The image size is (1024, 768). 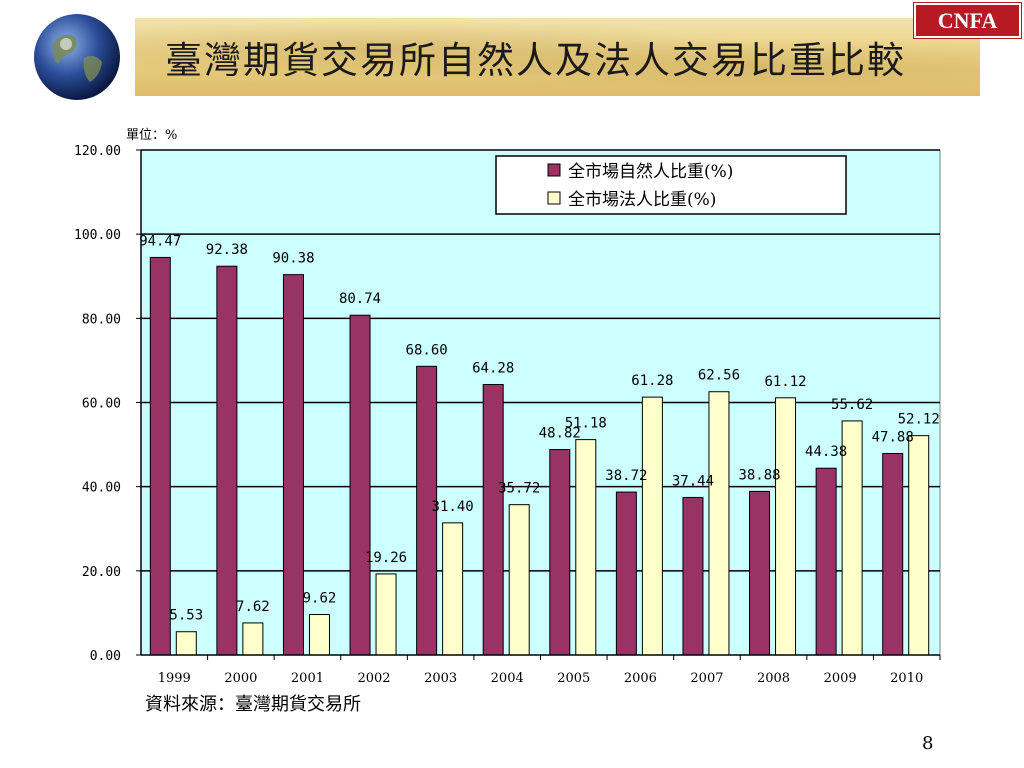 I want to click on data-label: 80.74, so click(x=360, y=299).